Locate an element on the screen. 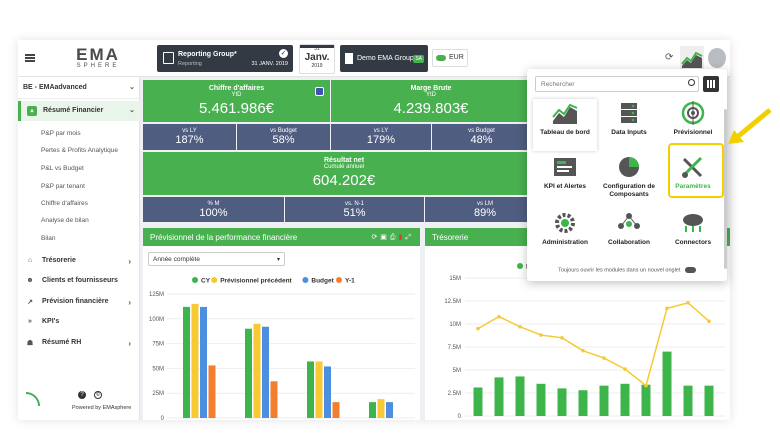 This screenshot has height=445, width=780. cal-month: Janv. is located at coordinates (317, 57).